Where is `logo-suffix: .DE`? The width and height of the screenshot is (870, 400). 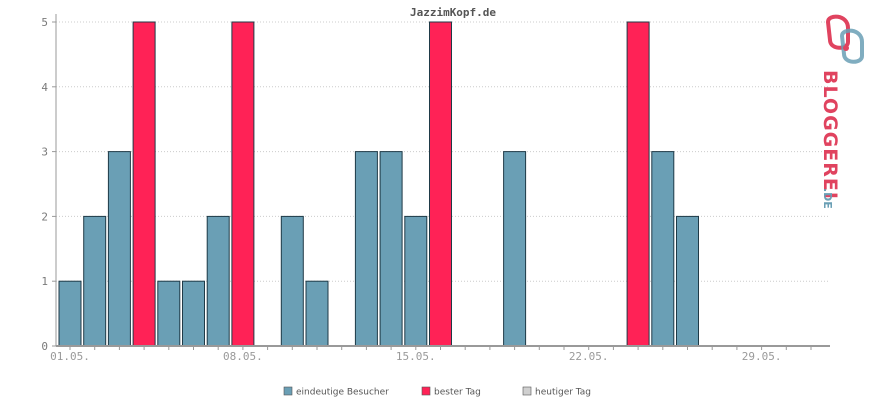 logo-suffix: .DE is located at coordinates (827, 198).